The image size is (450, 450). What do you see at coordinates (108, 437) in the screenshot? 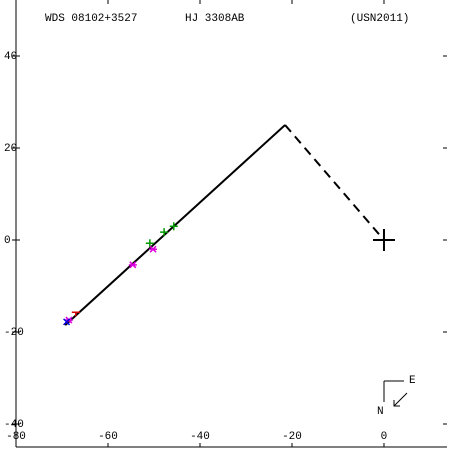
I see `x-tick-label: -60` at bounding box center [108, 437].